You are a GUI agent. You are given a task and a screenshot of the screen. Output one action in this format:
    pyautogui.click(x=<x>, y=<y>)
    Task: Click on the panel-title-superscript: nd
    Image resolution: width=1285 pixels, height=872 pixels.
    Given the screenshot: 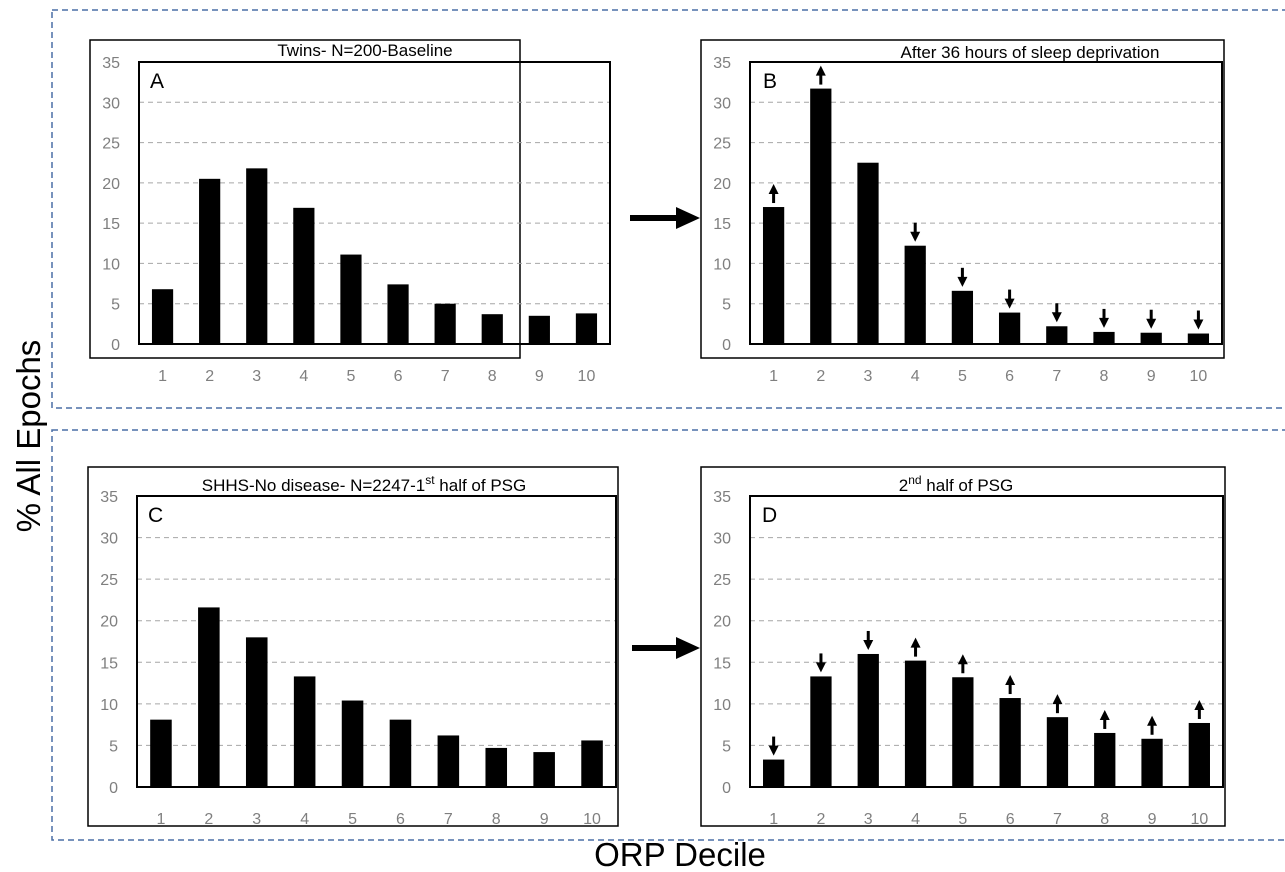 What is the action you would take?
    pyautogui.click(x=914, y=480)
    